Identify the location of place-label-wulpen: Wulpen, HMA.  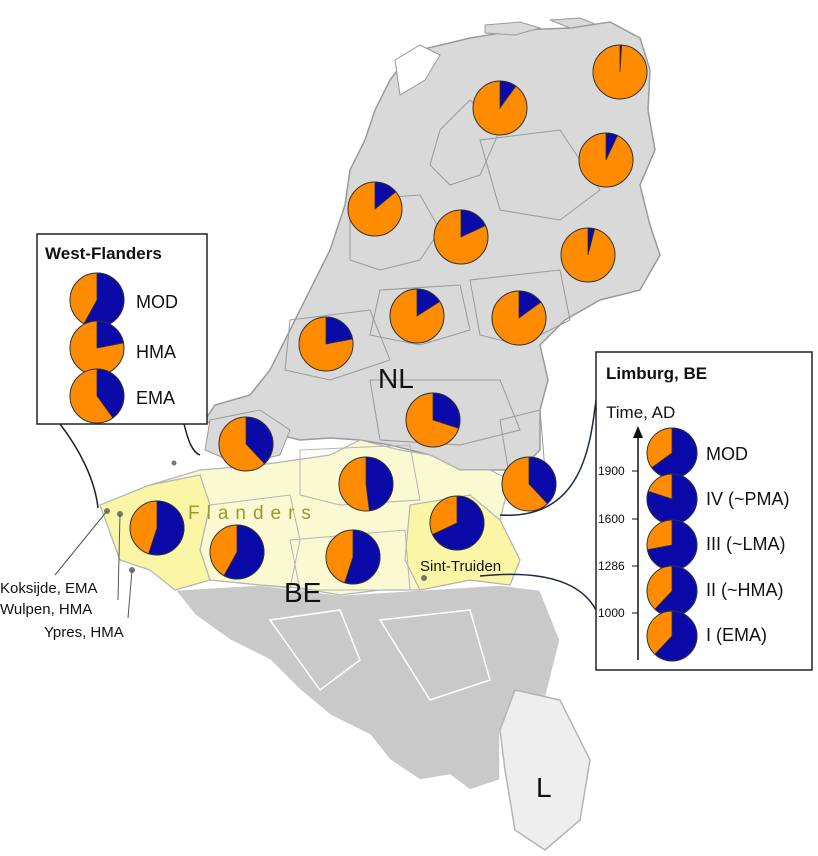
(46, 609).